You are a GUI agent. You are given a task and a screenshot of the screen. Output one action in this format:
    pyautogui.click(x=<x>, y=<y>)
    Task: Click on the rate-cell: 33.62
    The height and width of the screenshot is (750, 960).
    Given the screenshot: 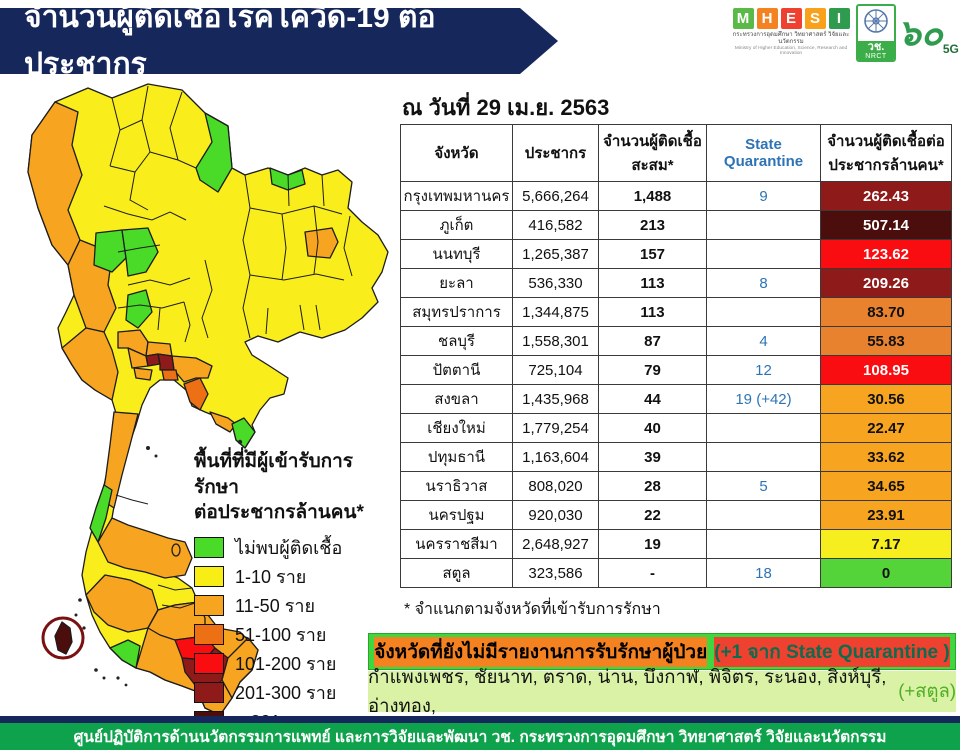 What is the action you would take?
    pyautogui.click(x=886, y=457)
    